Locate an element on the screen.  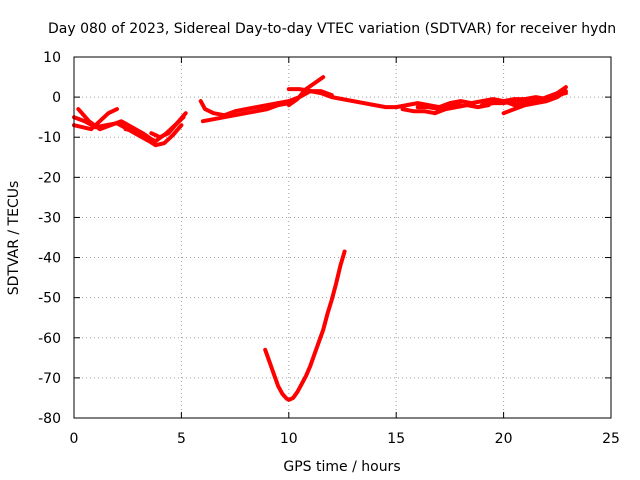
series-arc-o is located at coordinates (534, 102).